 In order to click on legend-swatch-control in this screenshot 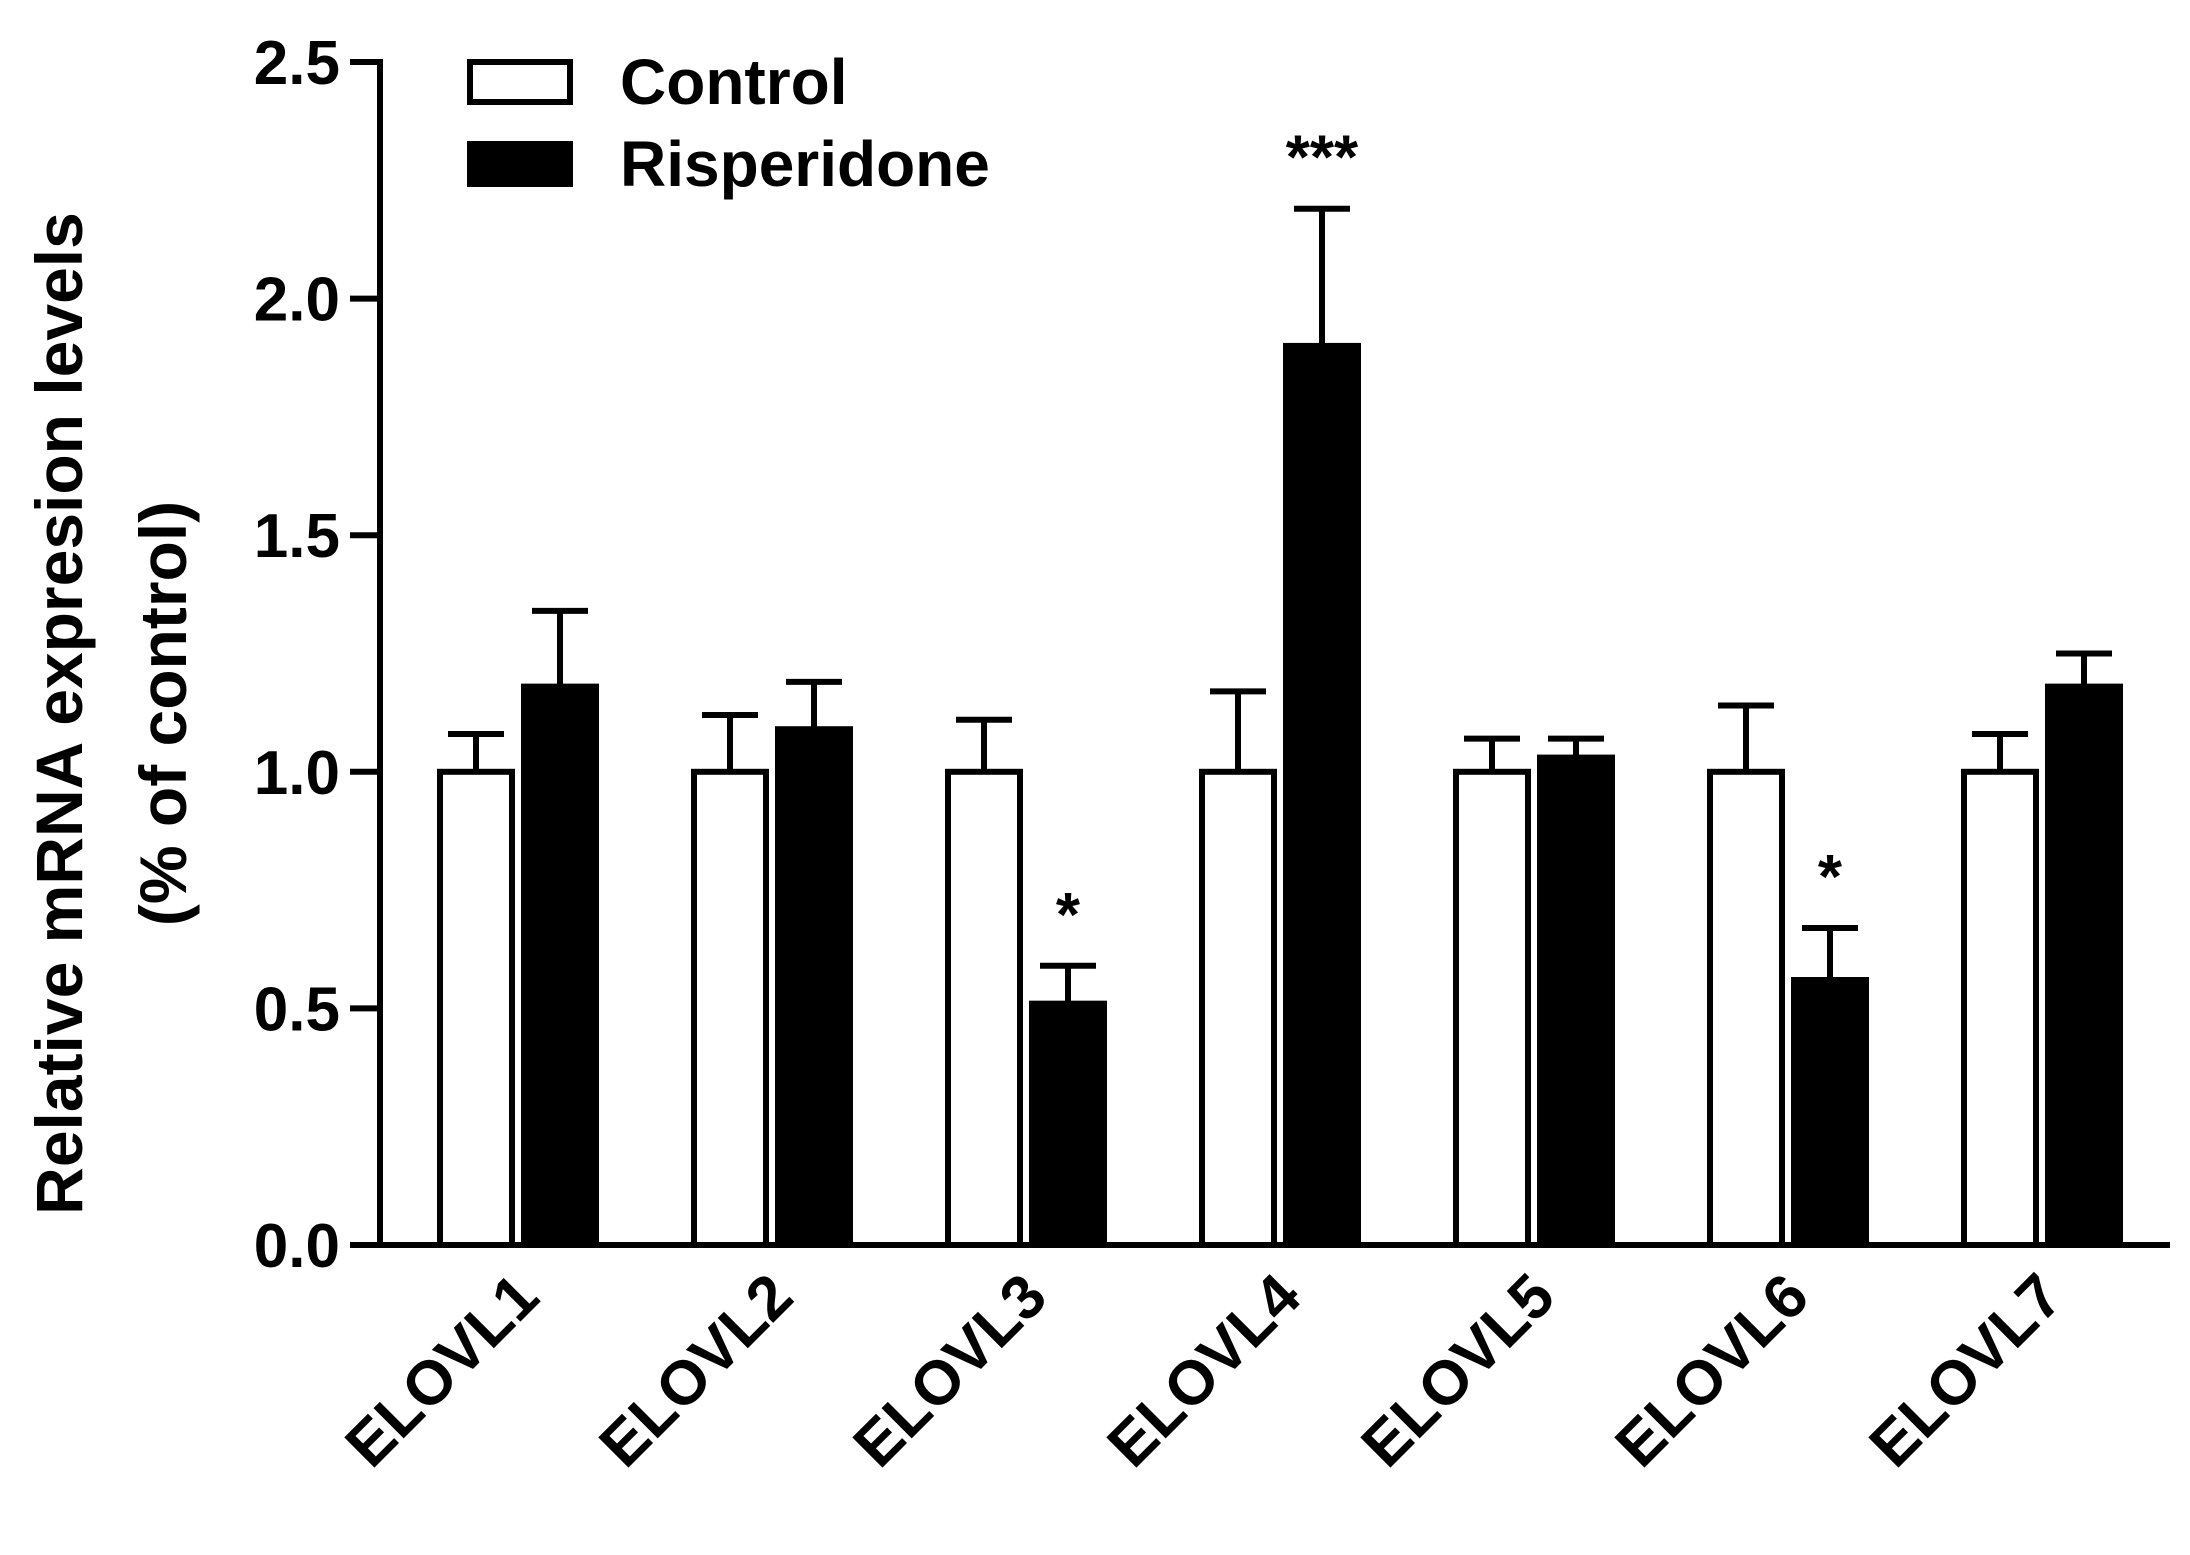, I will do `click(520, 82)`.